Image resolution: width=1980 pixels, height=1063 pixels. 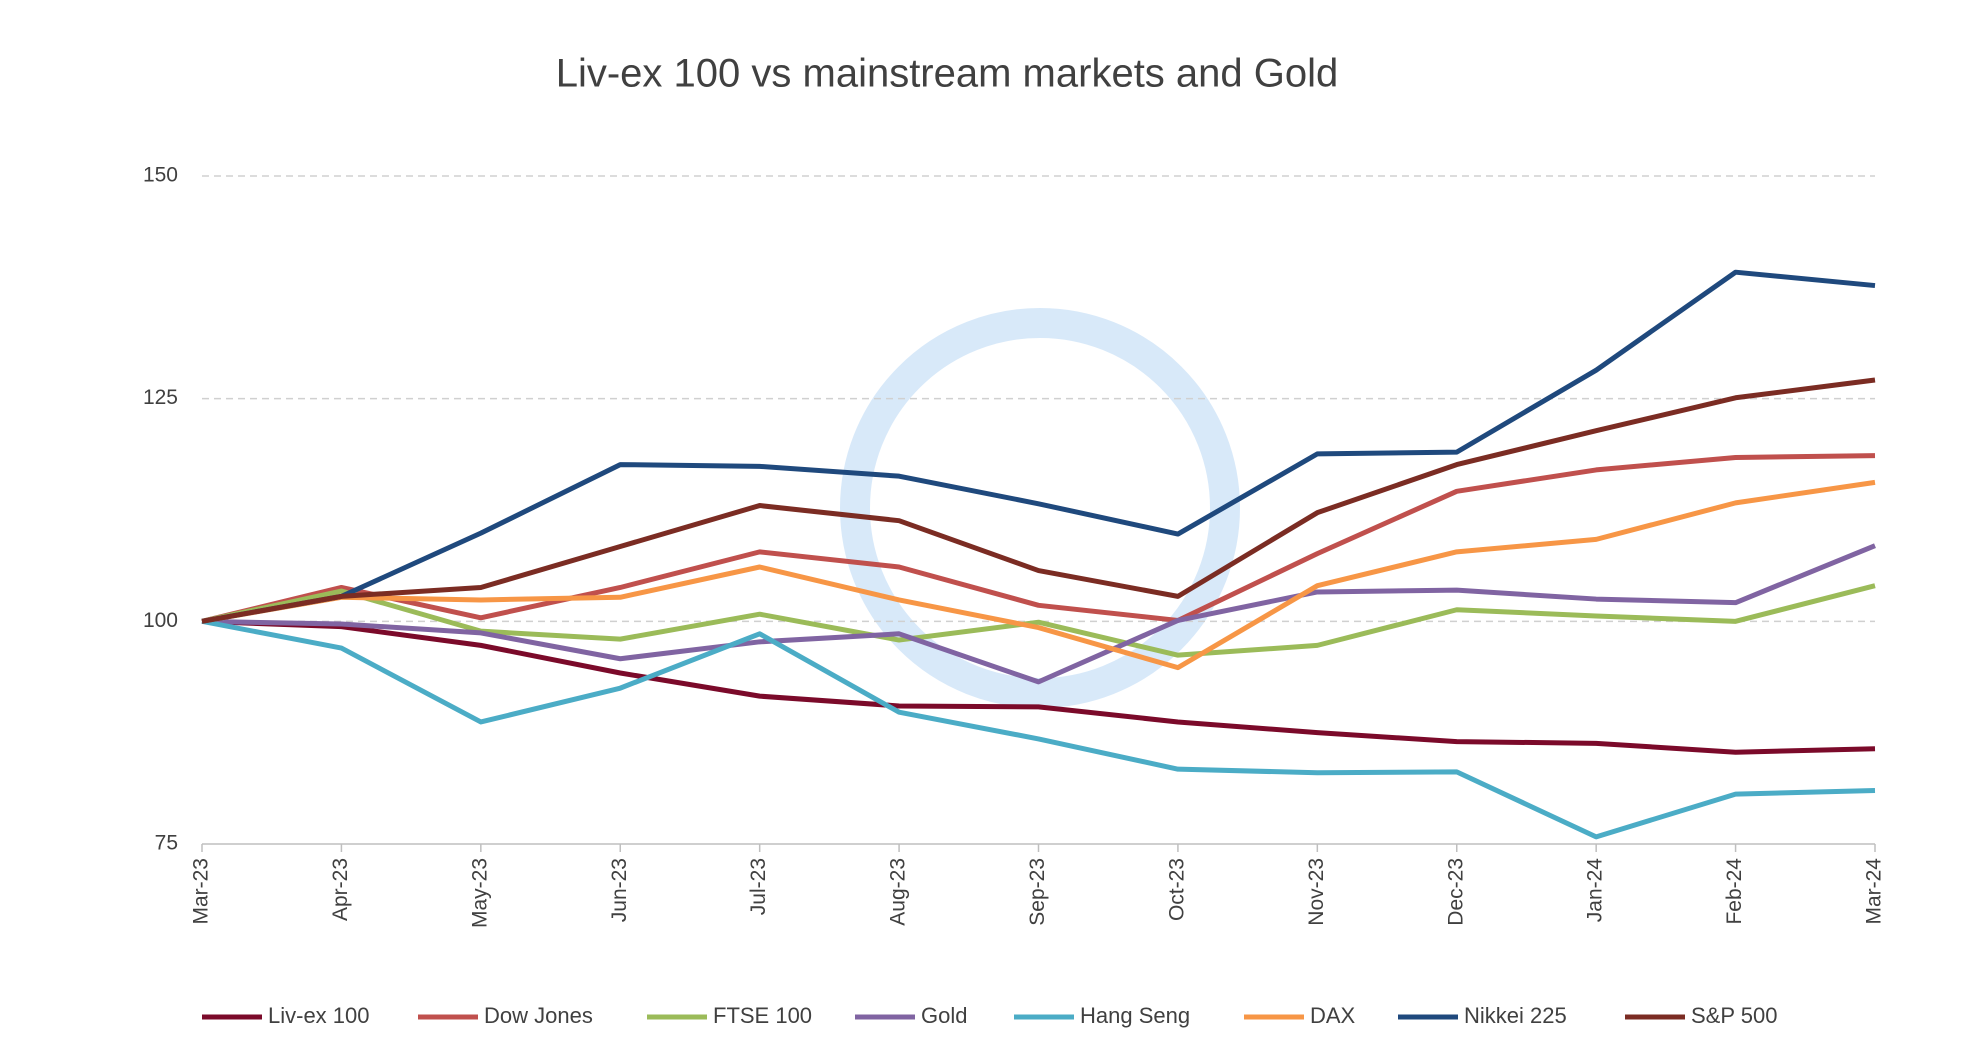 What do you see at coordinates (538, 1015) in the screenshot?
I see `legend-label: Dow Jones` at bounding box center [538, 1015].